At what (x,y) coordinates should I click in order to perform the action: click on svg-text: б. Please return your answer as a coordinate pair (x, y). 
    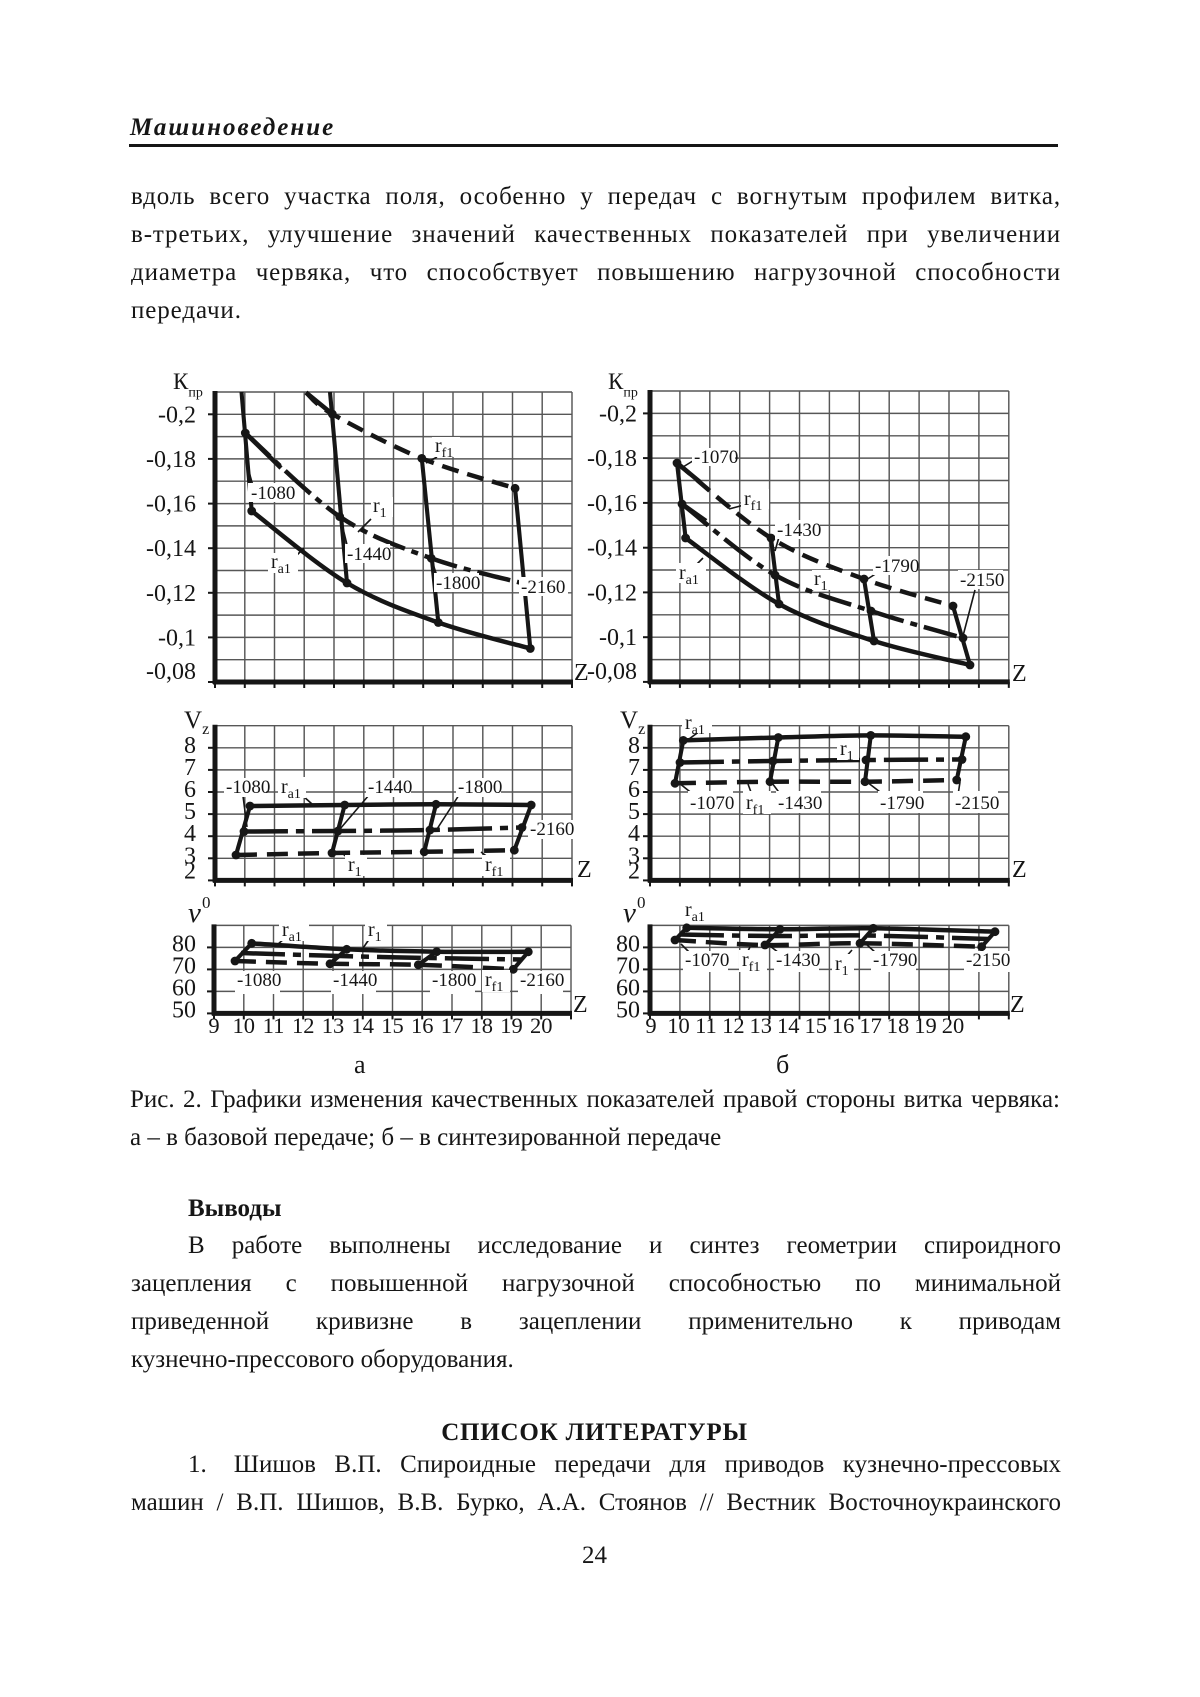
    Looking at the image, I should click on (782, 1064).